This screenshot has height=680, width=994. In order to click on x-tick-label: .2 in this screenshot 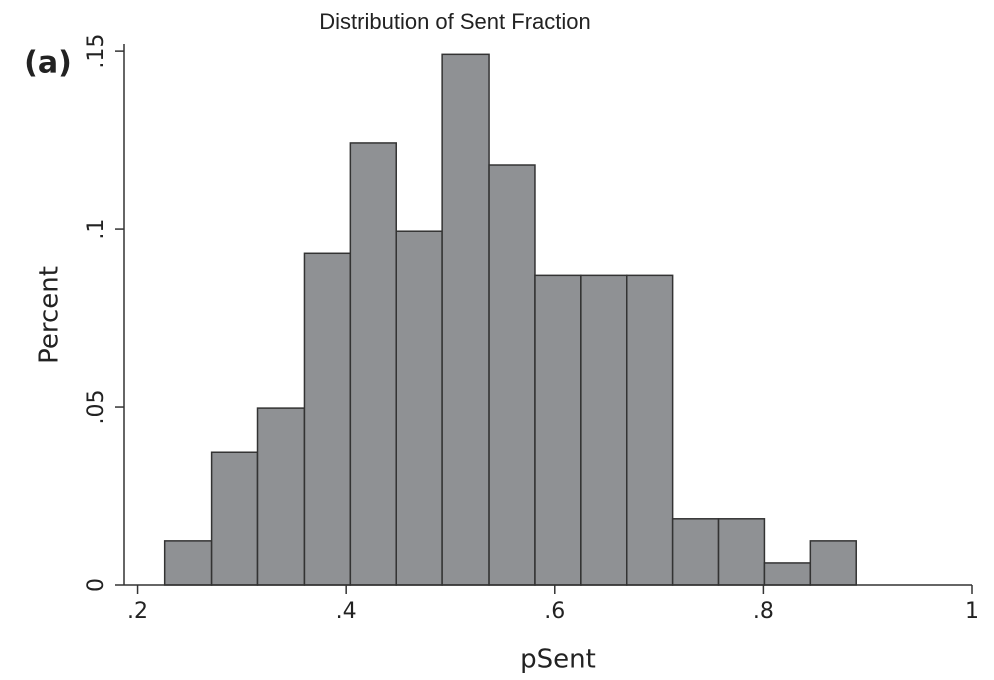, I will do `click(137, 611)`.